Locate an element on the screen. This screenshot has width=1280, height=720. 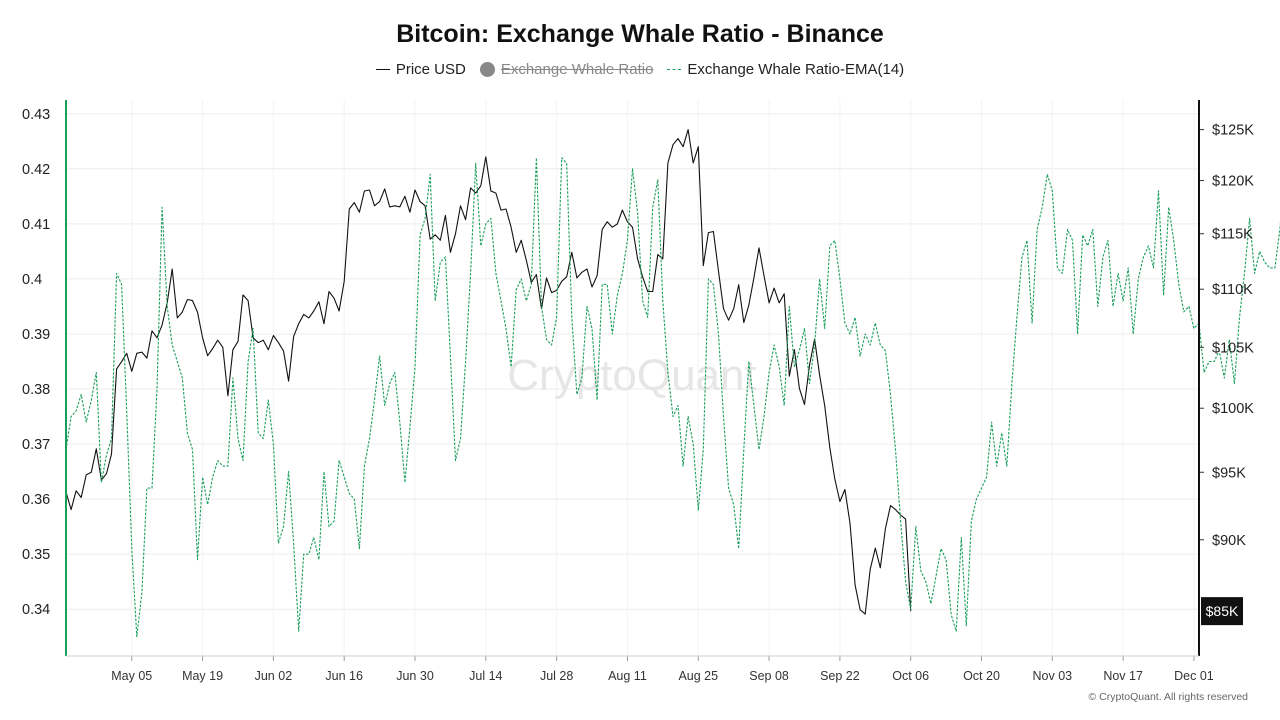
left-tick-label: 0.37 is located at coordinates (36, 445).